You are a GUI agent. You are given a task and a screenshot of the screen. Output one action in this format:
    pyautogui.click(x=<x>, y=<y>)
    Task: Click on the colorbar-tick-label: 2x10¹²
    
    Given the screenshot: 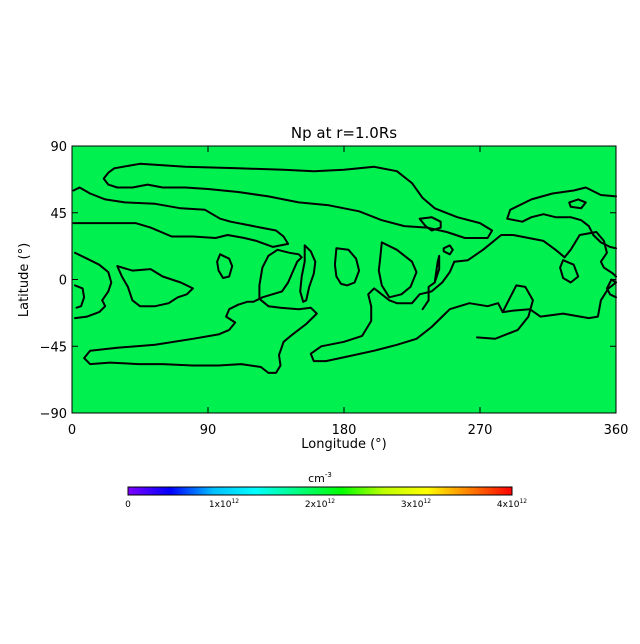 What is the action you would take?
    pyautogui.click(x=320, y=504)
    